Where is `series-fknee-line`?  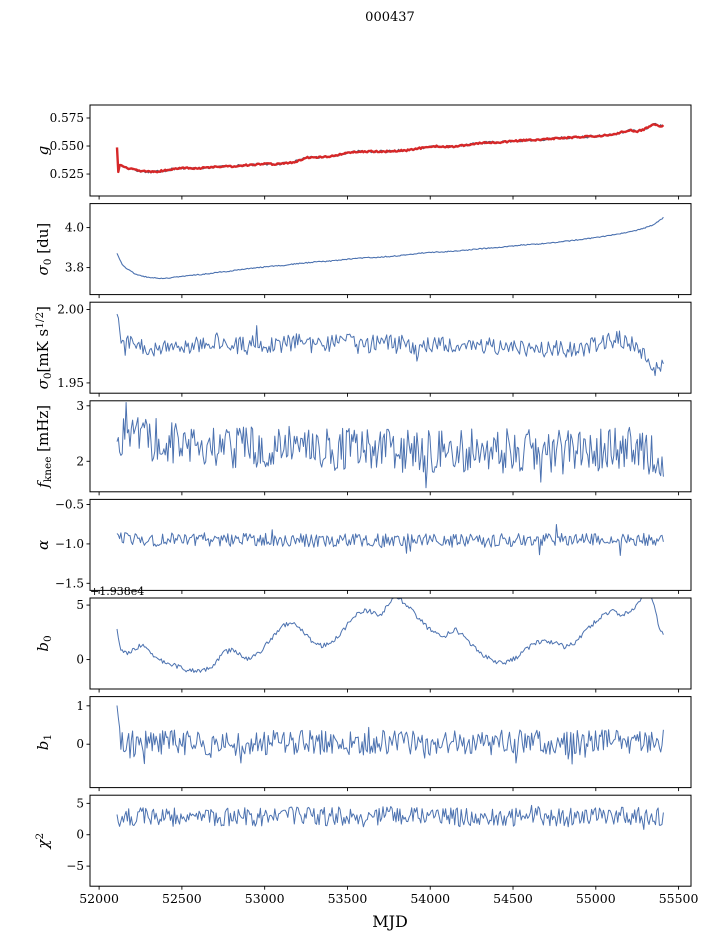
series-fknee-line is located at coordinates (390, 445).